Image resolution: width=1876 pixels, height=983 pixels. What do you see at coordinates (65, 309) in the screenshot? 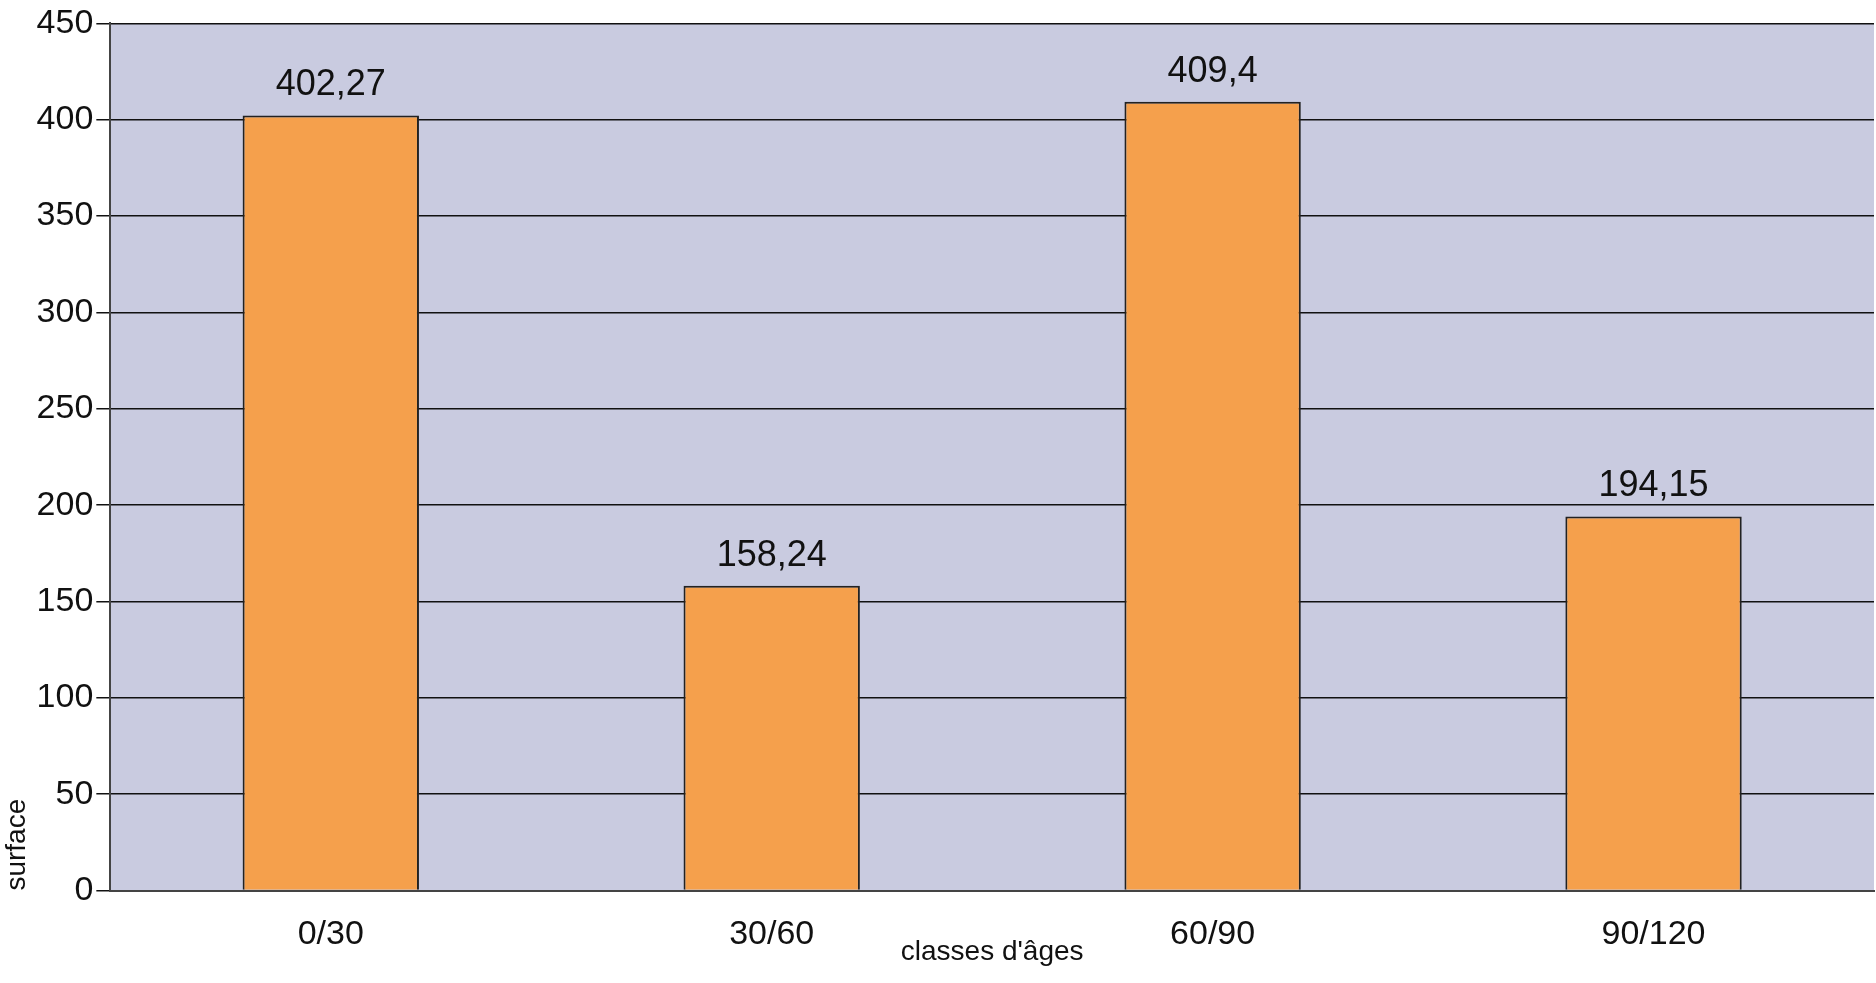
I see `y-tick-label: 300` at bounding box center [65, 309].